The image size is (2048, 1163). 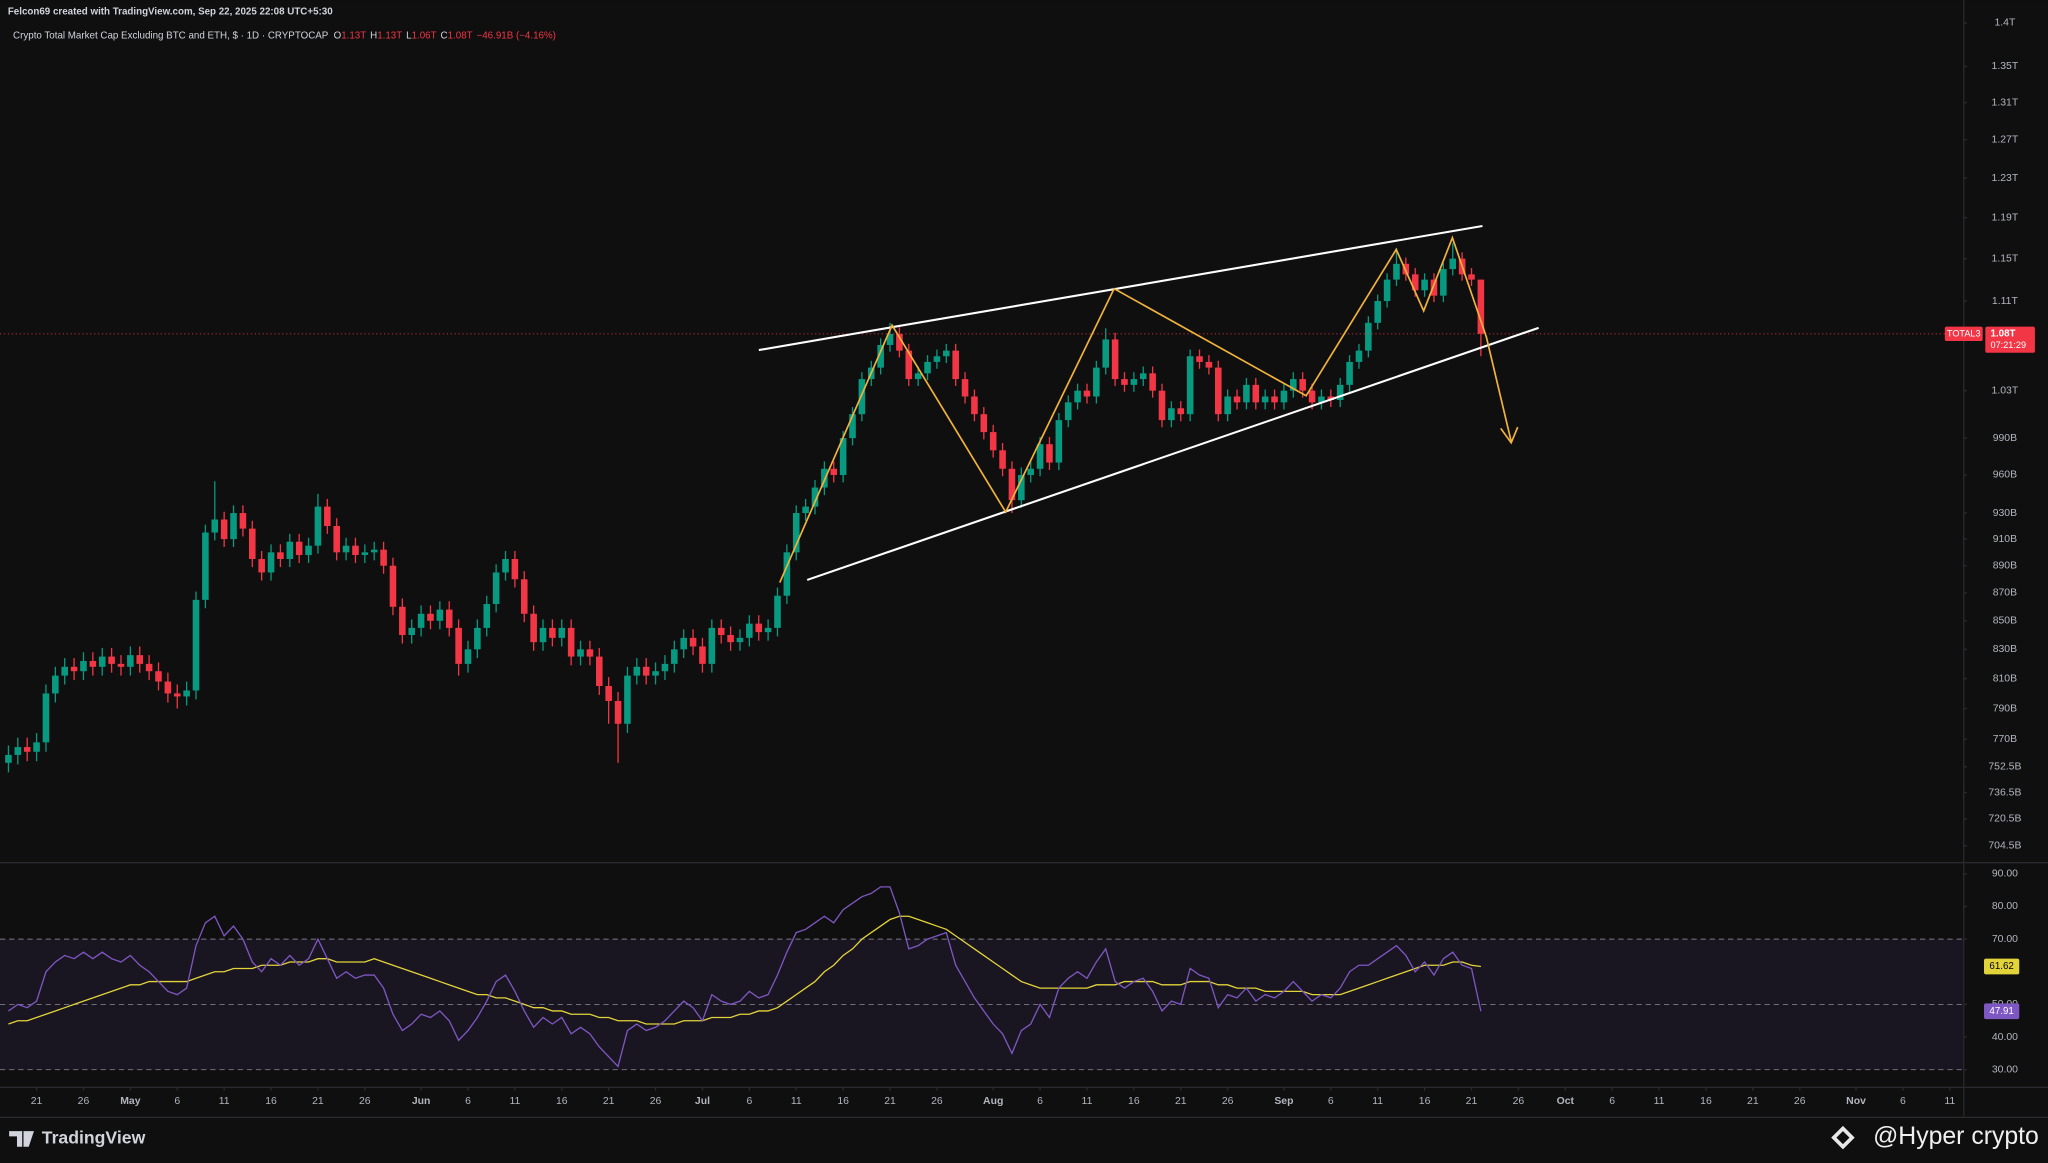 I want to click on value-label: 47.91, so click(x=2001, y=1011).